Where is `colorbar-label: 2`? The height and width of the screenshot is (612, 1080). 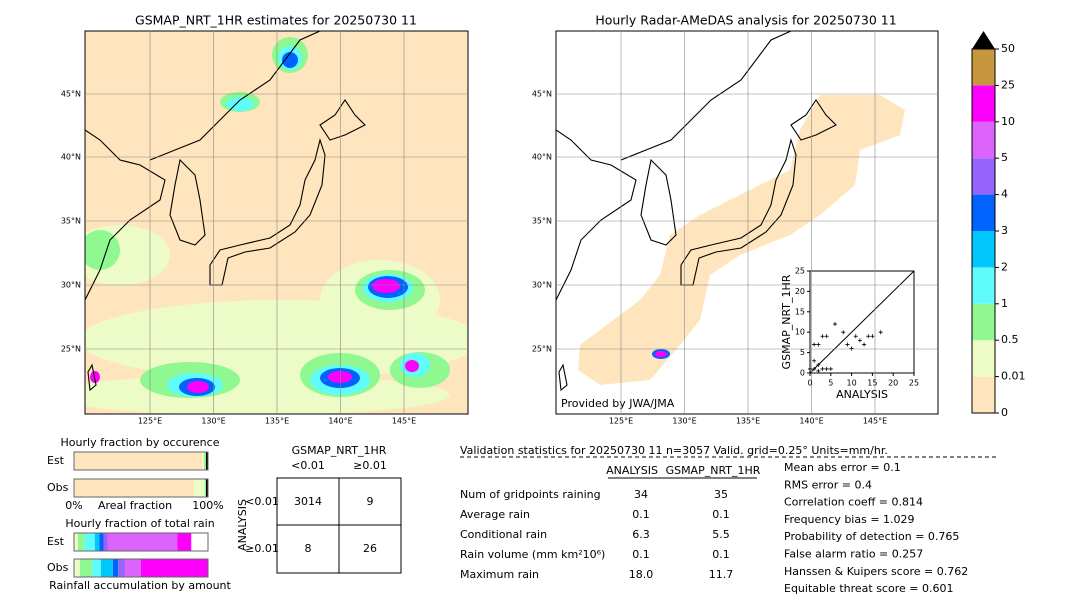 colorbar-label: 2 is located at coordinates (1004, 266).